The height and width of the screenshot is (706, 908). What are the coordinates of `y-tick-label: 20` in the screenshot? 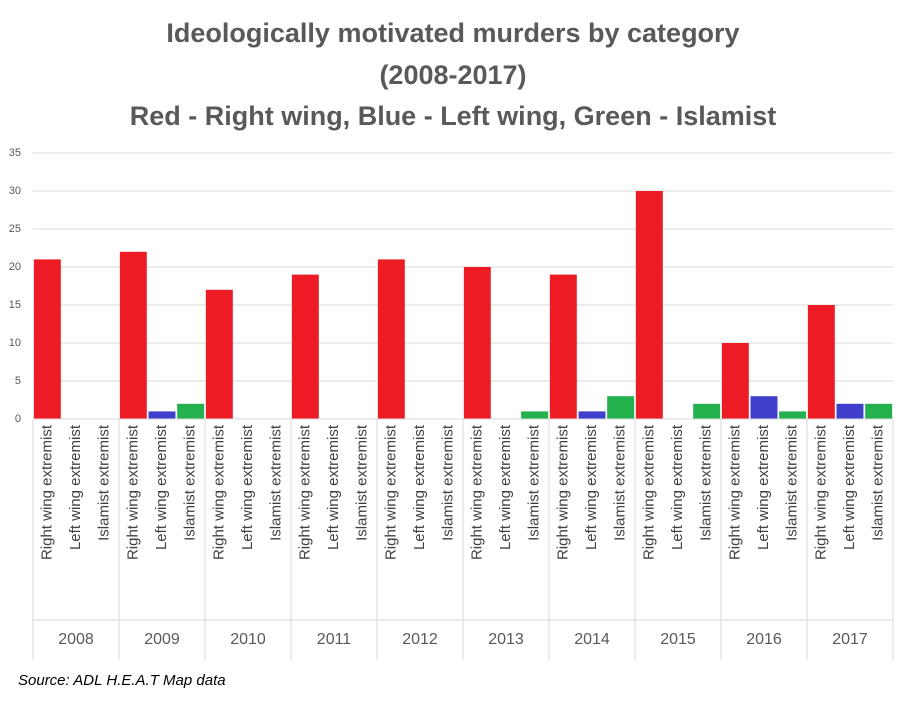 It's located at (15, 267).